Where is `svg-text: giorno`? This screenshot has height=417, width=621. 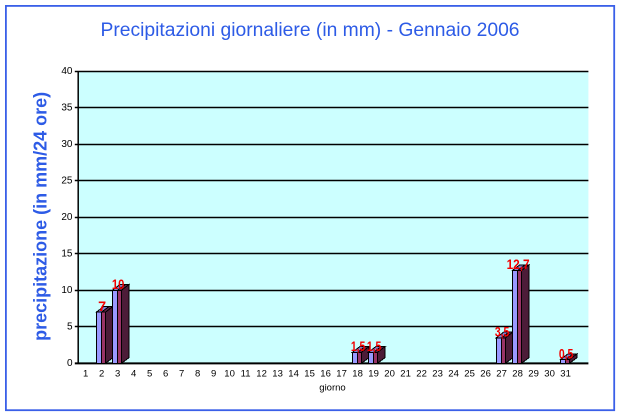 svg-text: giorno is located at coordinates (332, 388).